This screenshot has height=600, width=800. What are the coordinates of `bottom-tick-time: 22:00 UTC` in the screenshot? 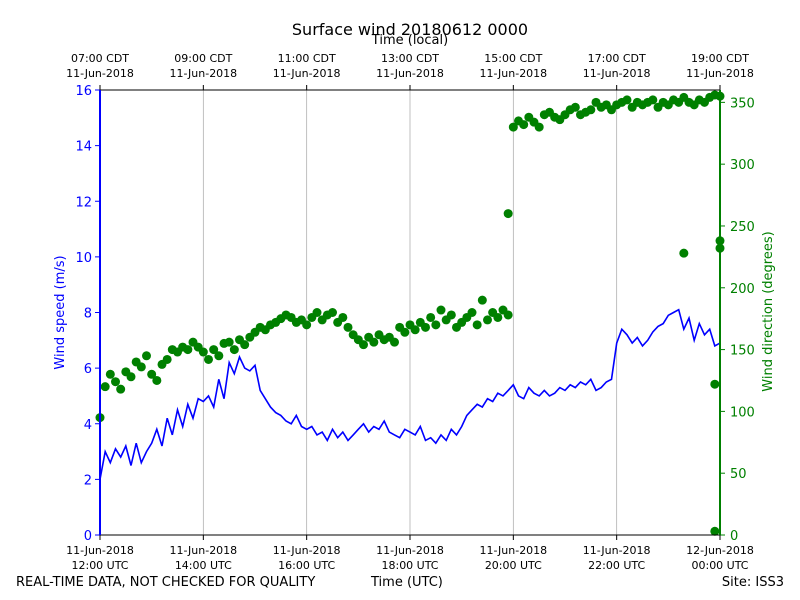 It's located at (616, 565).